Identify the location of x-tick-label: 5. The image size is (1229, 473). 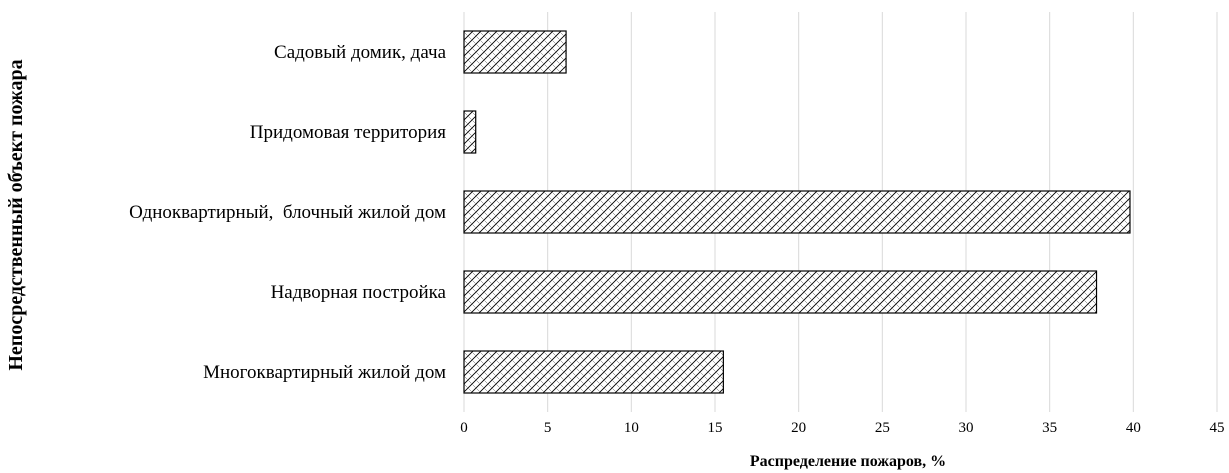
(548, 428).